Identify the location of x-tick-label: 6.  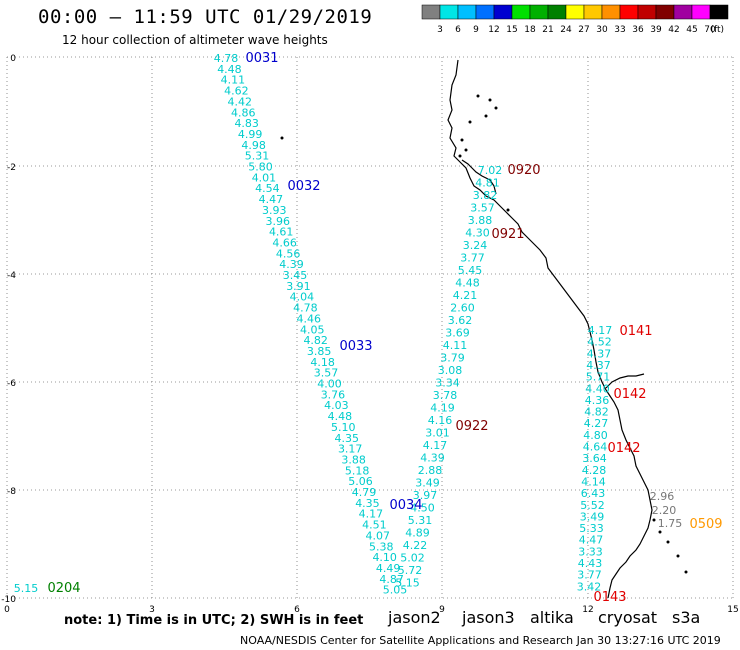
(297, 610).